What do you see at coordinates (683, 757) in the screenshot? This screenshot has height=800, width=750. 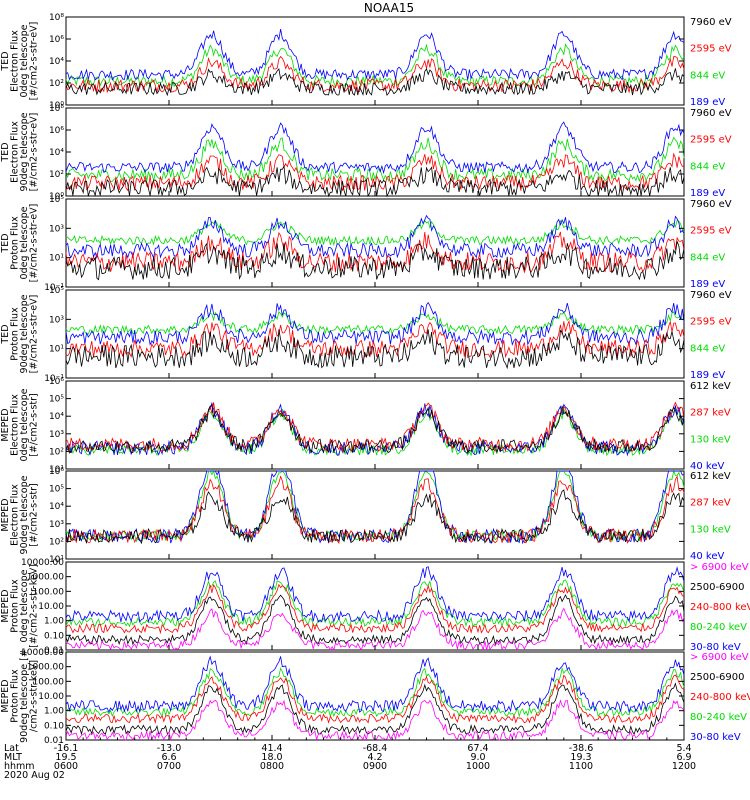 I see `mlt-label: 6.9` at bounding box center [683, 757].